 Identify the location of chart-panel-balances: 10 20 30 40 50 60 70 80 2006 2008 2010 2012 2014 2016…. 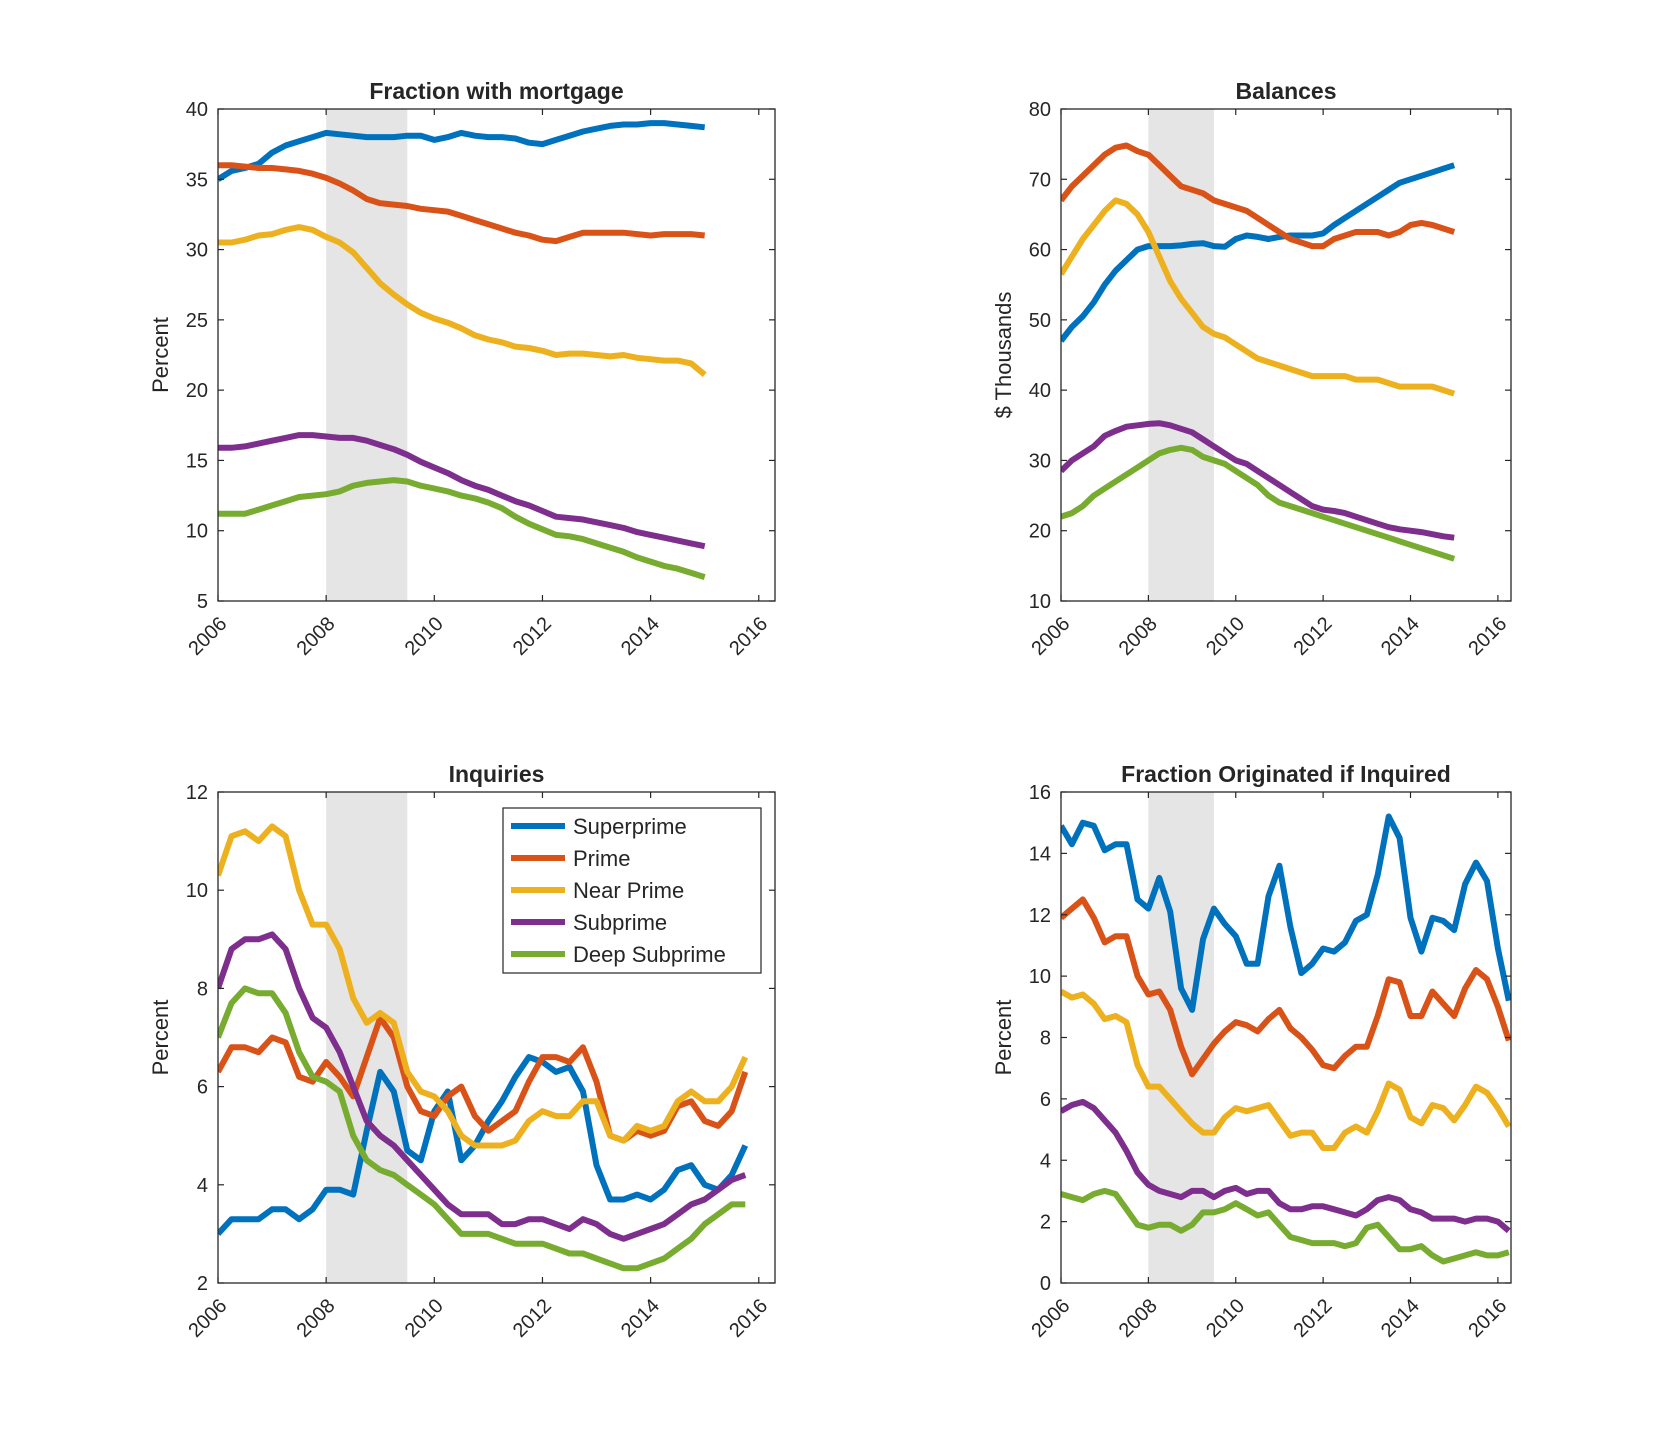
(1251, 369).